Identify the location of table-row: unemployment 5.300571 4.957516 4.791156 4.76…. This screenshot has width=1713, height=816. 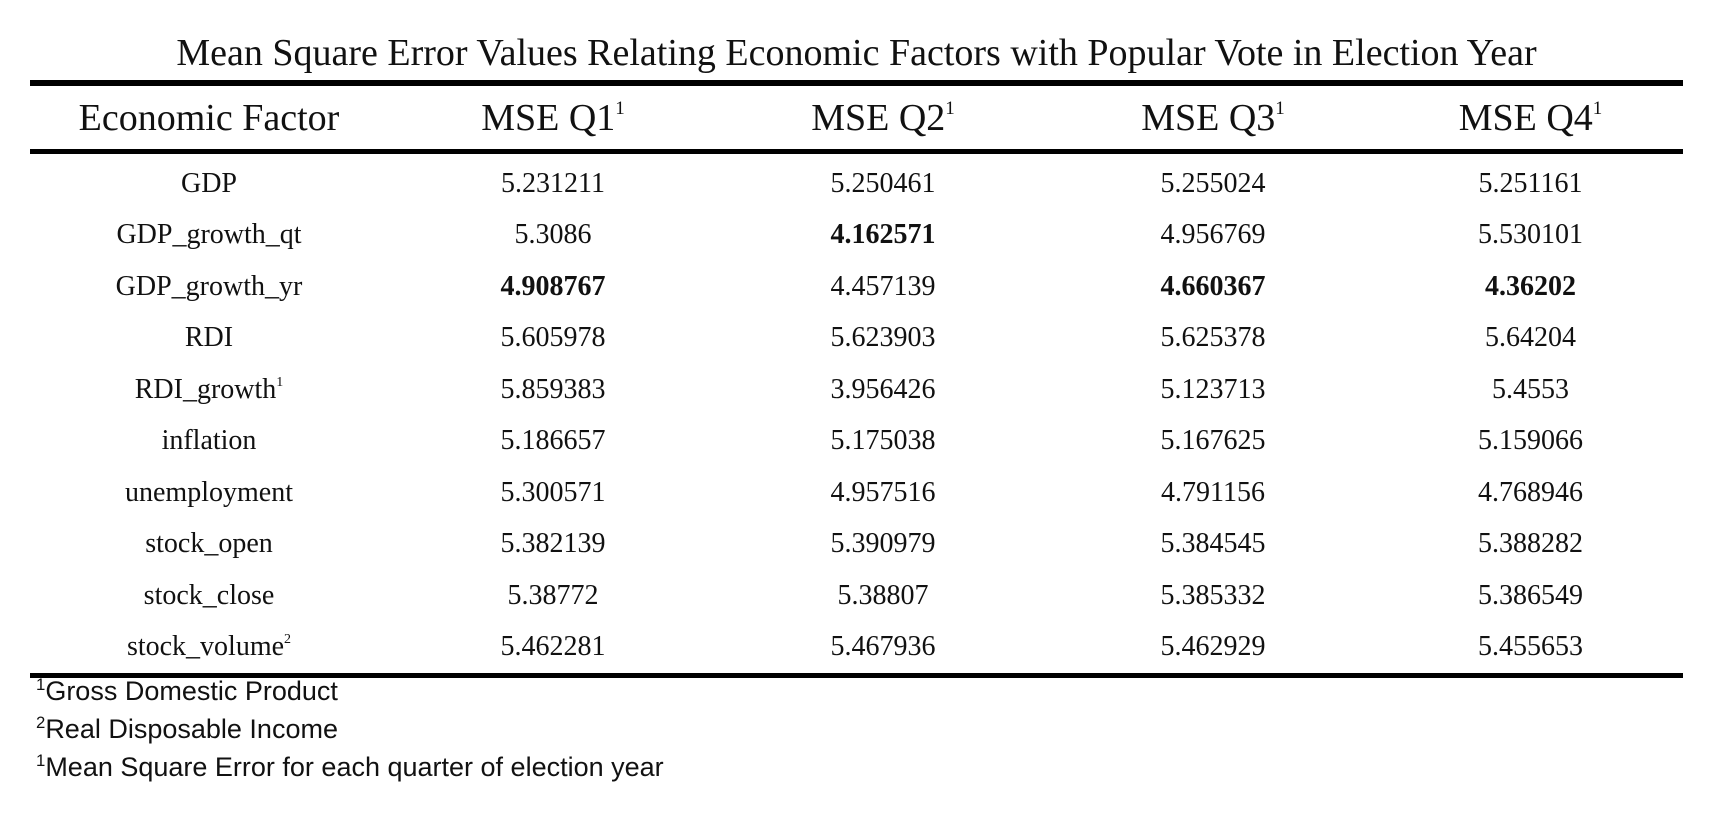
(856, 493).